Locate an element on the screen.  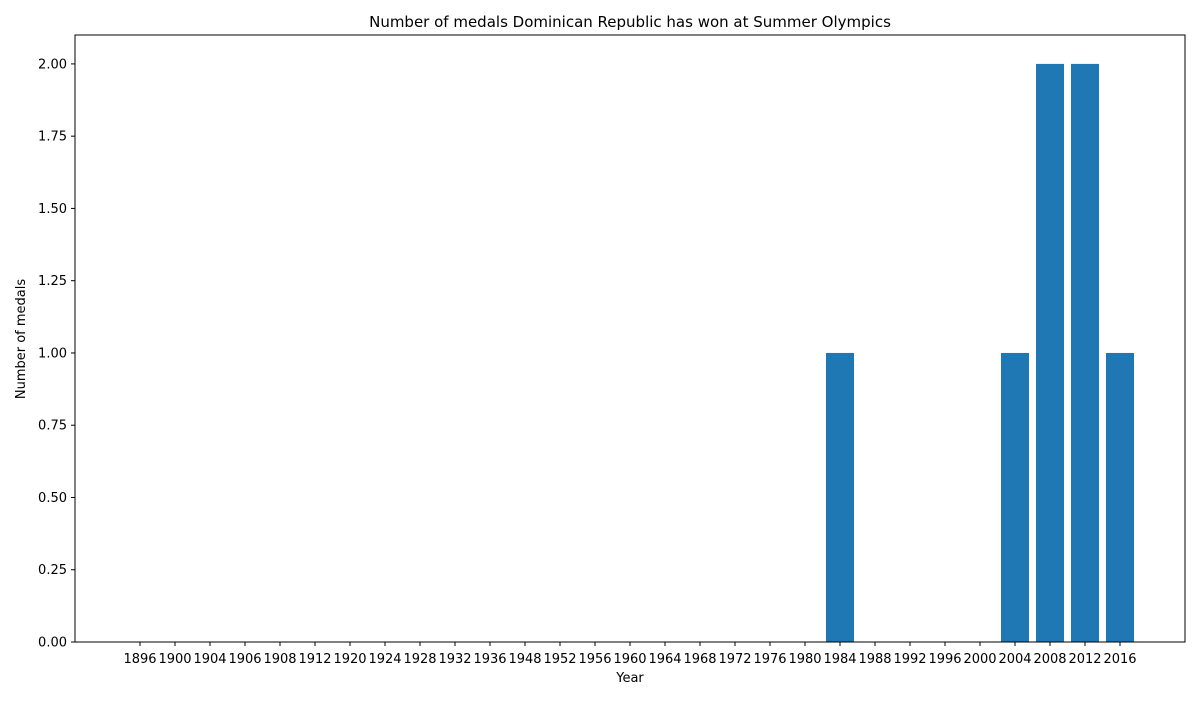
x-tick-label-2008: 2008 is located at coordinates (1049, 659).